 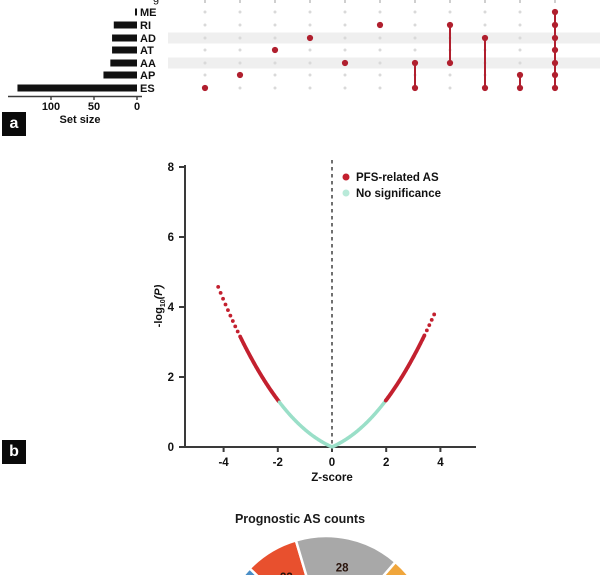 What do you see at coordinates (171, 308) in the screenshot?
I see `y-tick-label: 4` at bounding box center [171, 308].